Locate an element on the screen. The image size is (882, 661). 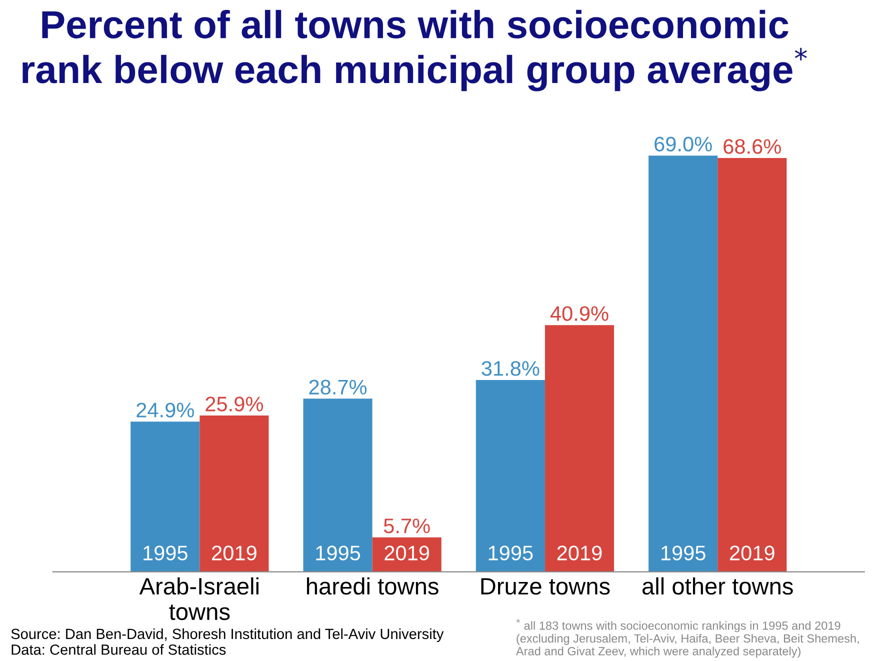
chart-title: Percent of all towns with socioeconomic rank below each municipal group average$^{*}$ is located at coordinates (414, 51).